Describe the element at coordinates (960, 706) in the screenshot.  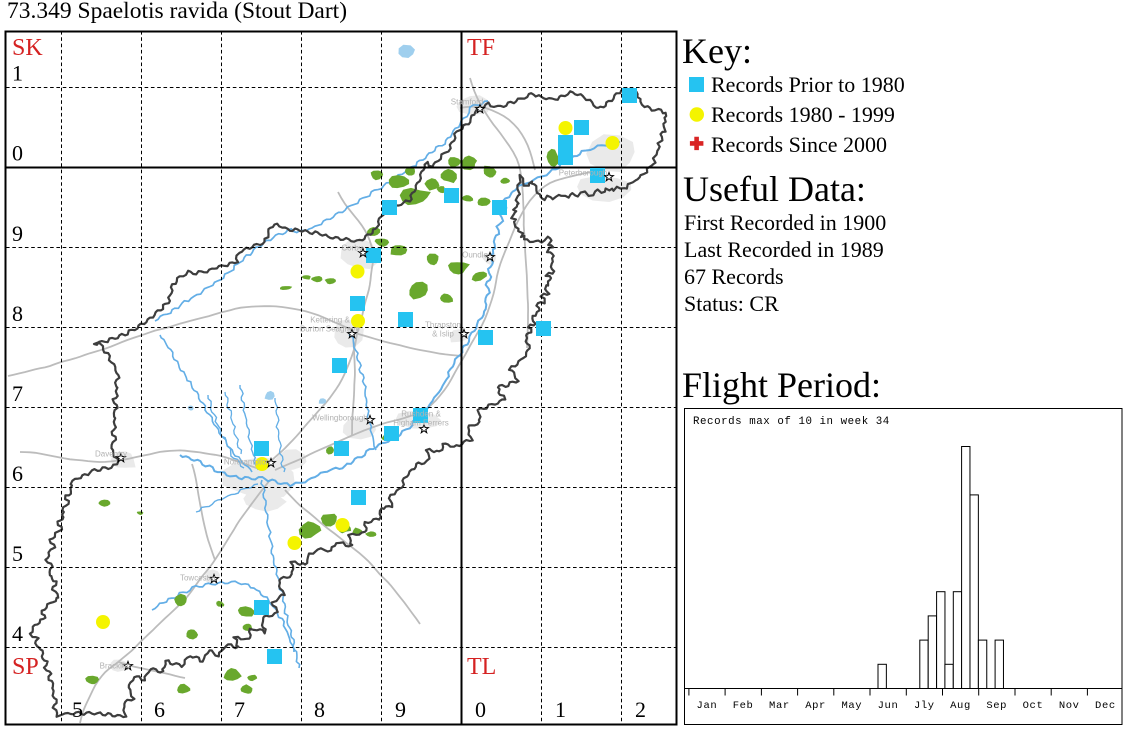
I see `svg-text: Aug` at that location.